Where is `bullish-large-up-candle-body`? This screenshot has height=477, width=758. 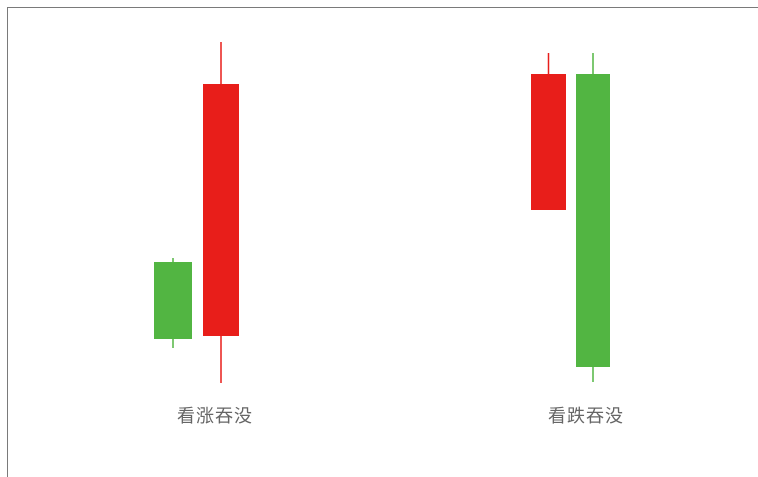
bullish-large-up-candle-body is located at coordinates (221, 210).